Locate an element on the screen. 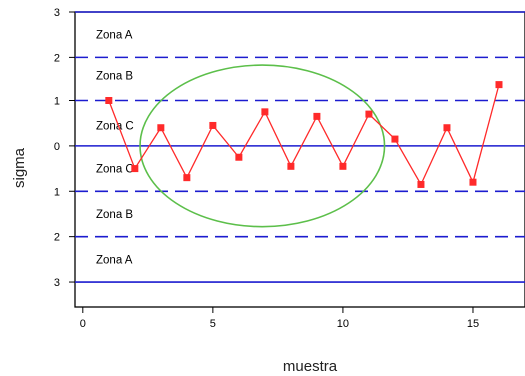 This screenshot has width=525, height=376. x-tick-label: 15 is located at coordinates (473, 324).